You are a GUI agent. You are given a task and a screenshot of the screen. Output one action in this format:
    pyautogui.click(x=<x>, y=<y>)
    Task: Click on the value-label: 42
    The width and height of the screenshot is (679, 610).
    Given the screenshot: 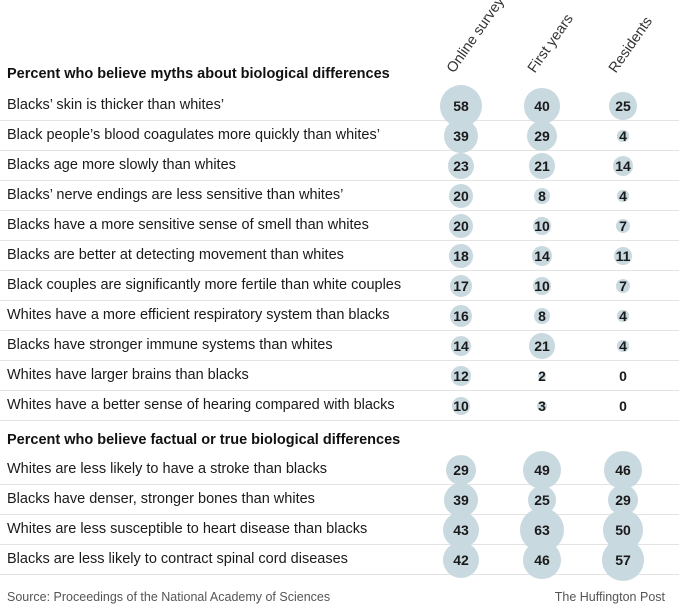 What is the action you would take?
    pyautogui.click(x=461, y=560)
    